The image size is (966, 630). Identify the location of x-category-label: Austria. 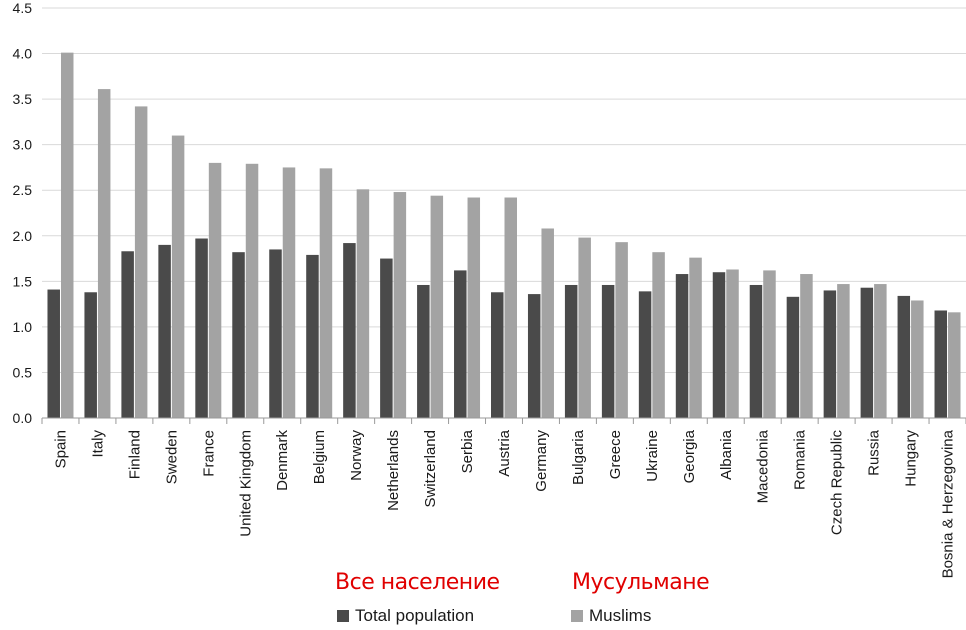
(504, 452).